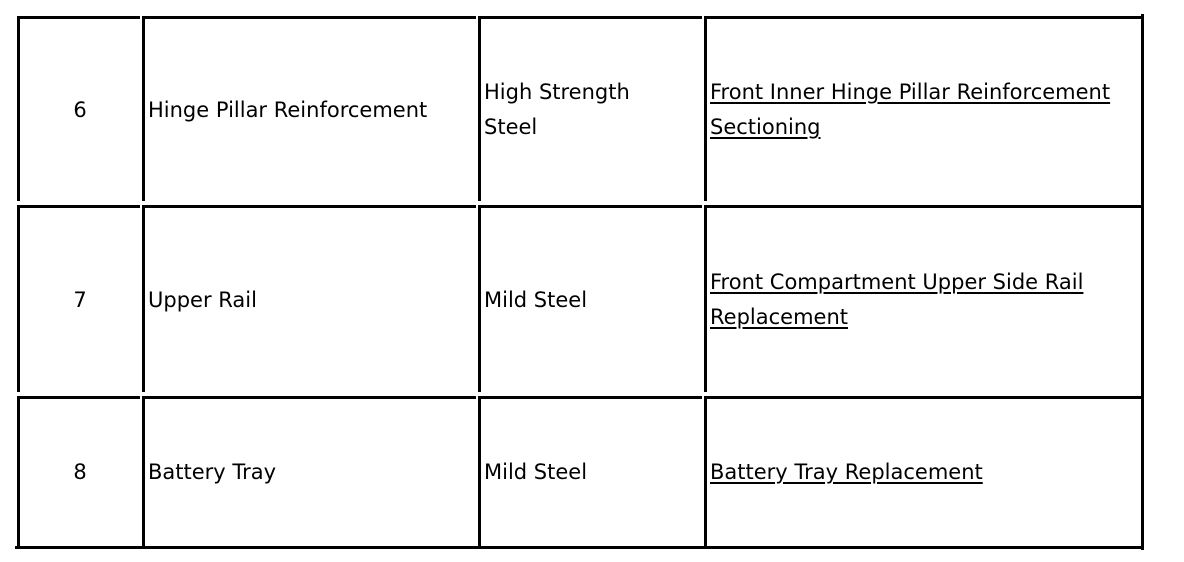 Image resolution: width=1184 pixels, height=562 pixels. Describe the element at coordinates (309, 298) in the screenshot. I see `table-cell-part-name: Upper Rail` at that location.